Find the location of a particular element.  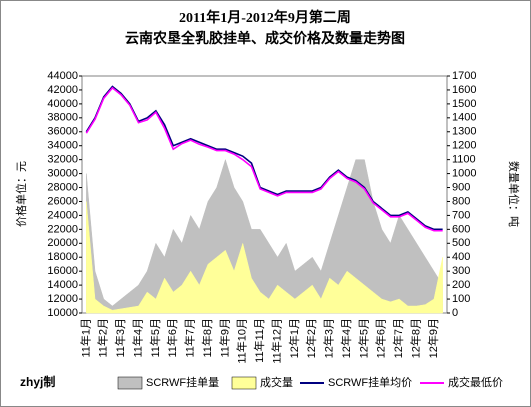

y-tick-label: 38000 is located at coordinates (62, 118).